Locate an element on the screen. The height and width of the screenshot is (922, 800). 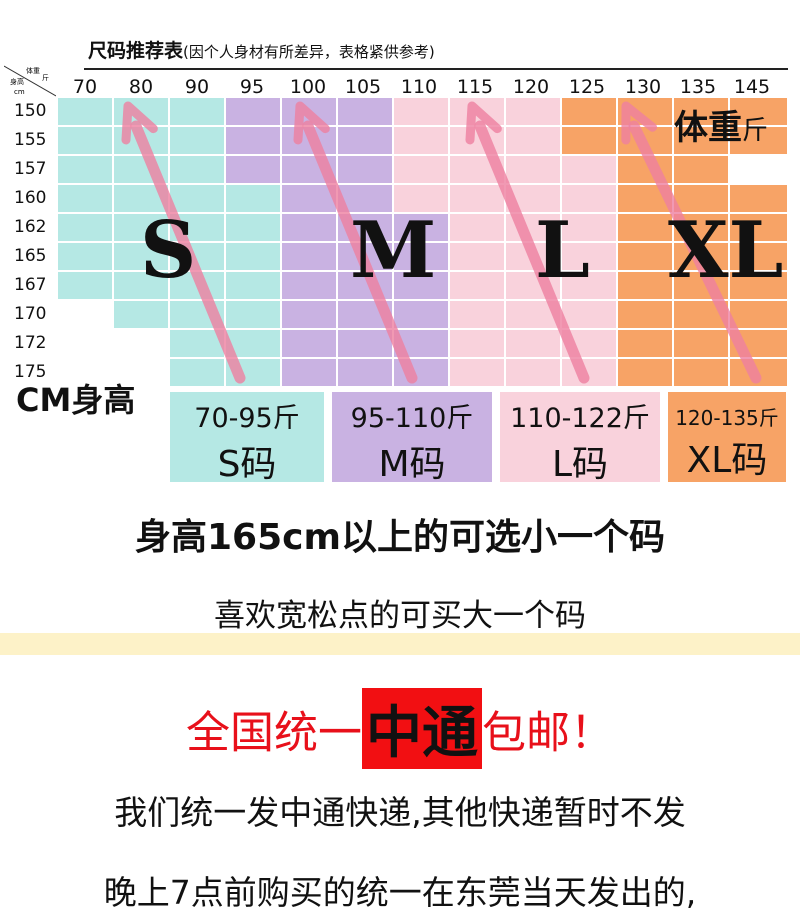
shipping-headline: 全国统一中通包邮！ is located at coordinates (400, 728).